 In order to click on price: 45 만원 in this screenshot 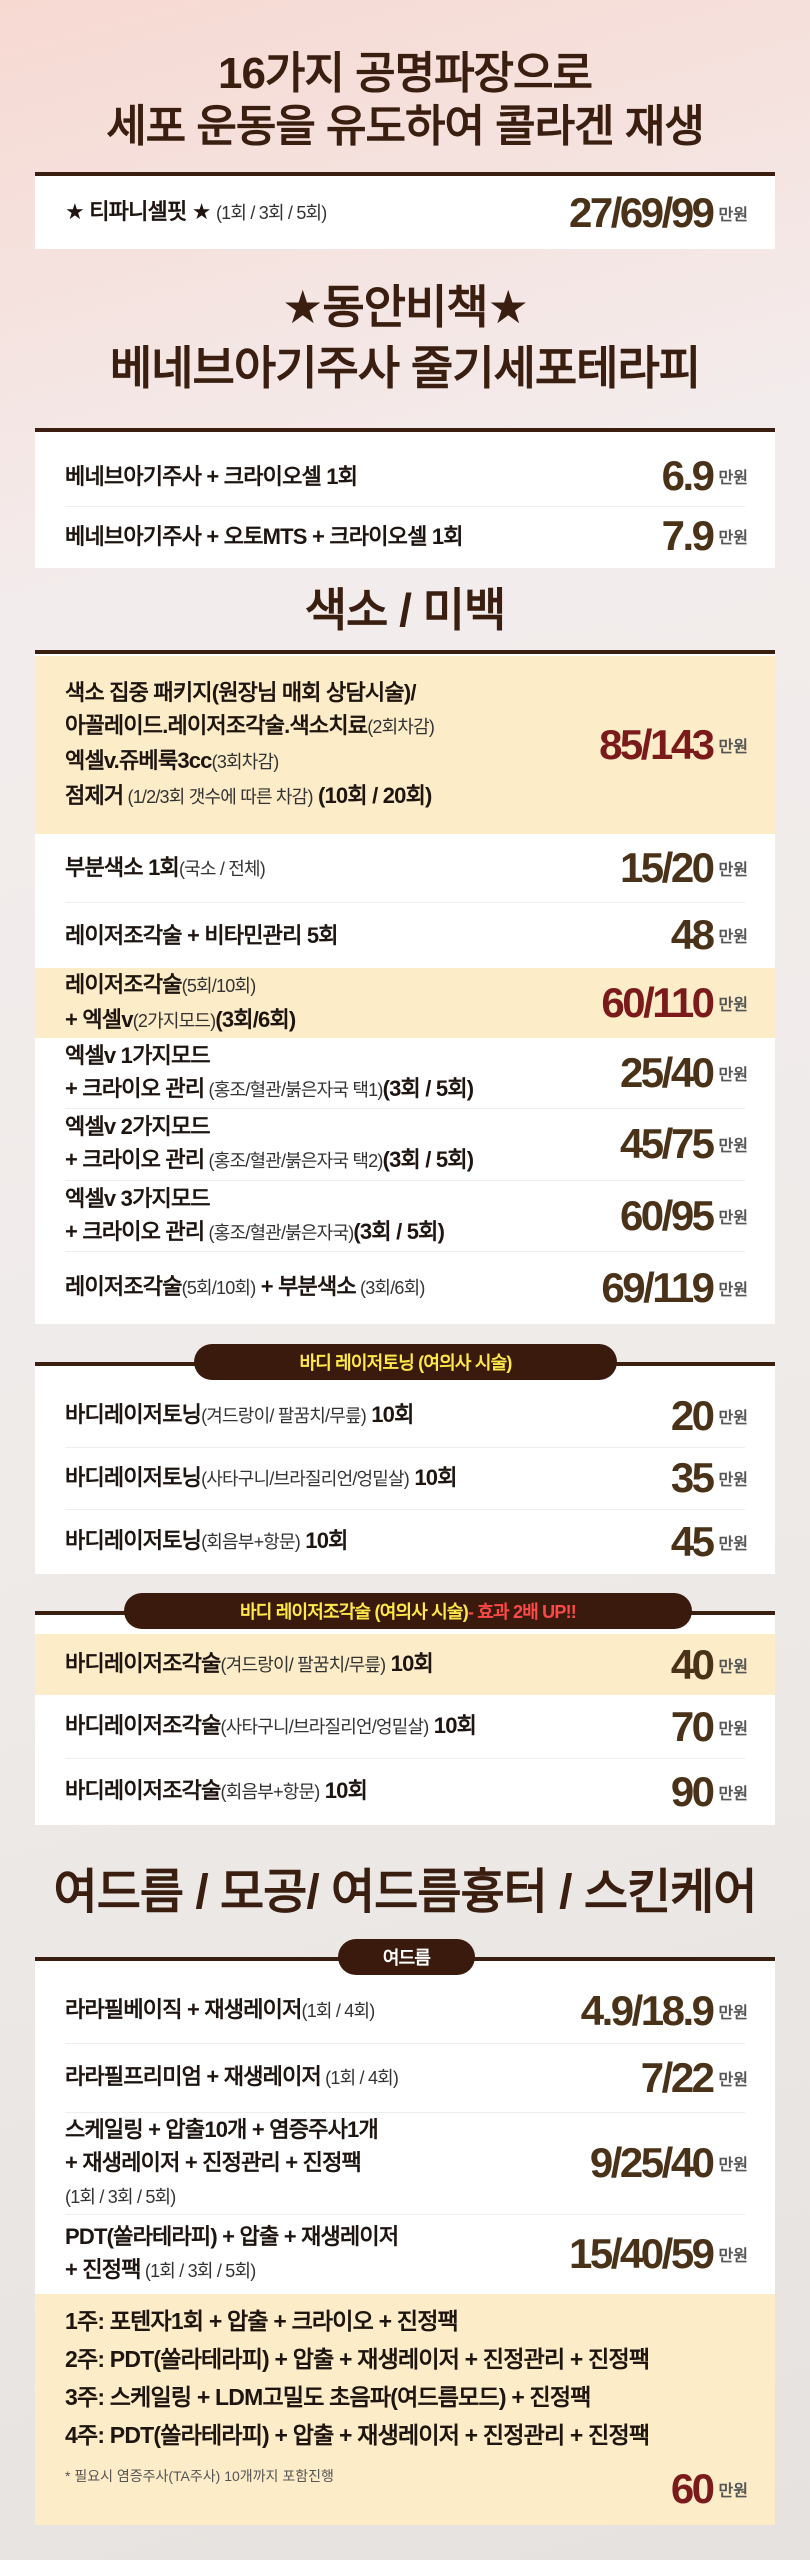, I will do `click(709, 1542)`.